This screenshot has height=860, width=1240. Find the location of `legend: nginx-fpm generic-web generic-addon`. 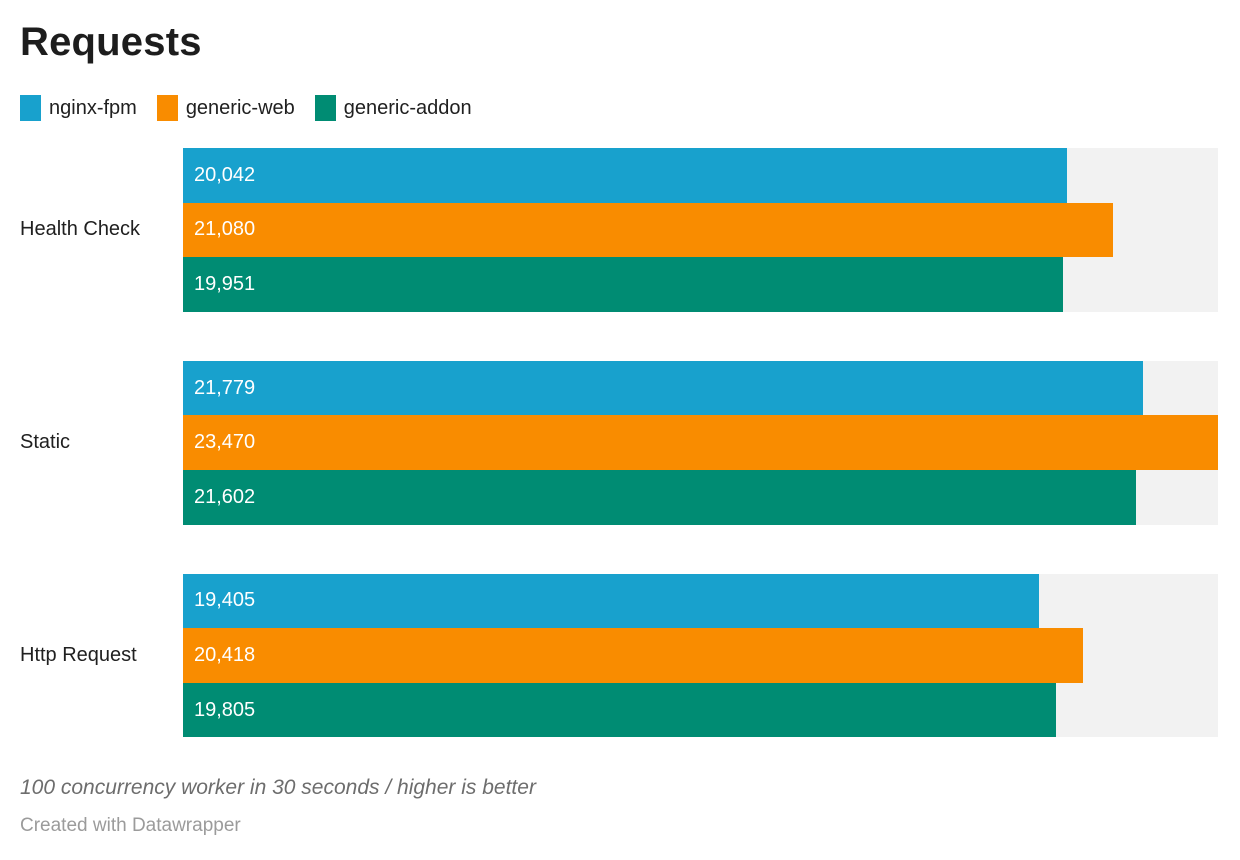

legend: nginx-fpm generic-web generic-addon is located at coordinates (246, 108).